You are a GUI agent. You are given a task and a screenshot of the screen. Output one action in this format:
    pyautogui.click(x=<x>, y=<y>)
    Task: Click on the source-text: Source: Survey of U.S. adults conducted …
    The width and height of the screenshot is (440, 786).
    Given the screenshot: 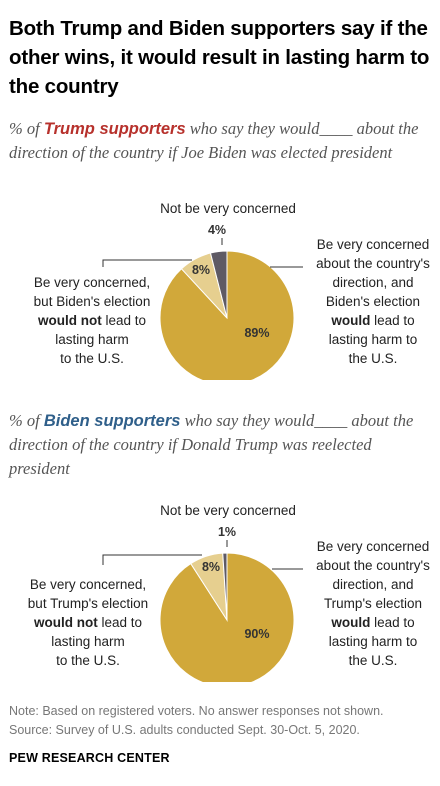 What is the action you would take?
    pyautogui.click(x=184, y=730)
    